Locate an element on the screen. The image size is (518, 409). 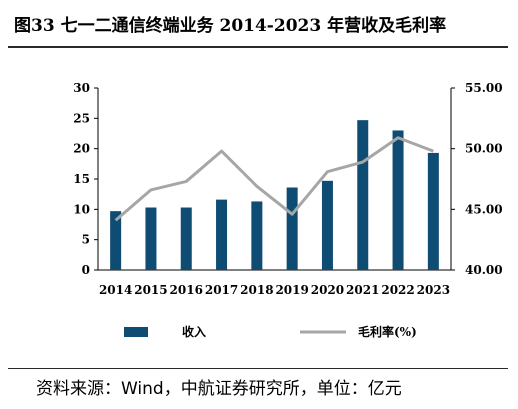
x-axis: 2014 2015 2016 2017 2018 2019 2020 2021 2022 2023 is located at coordinates (274, 283).